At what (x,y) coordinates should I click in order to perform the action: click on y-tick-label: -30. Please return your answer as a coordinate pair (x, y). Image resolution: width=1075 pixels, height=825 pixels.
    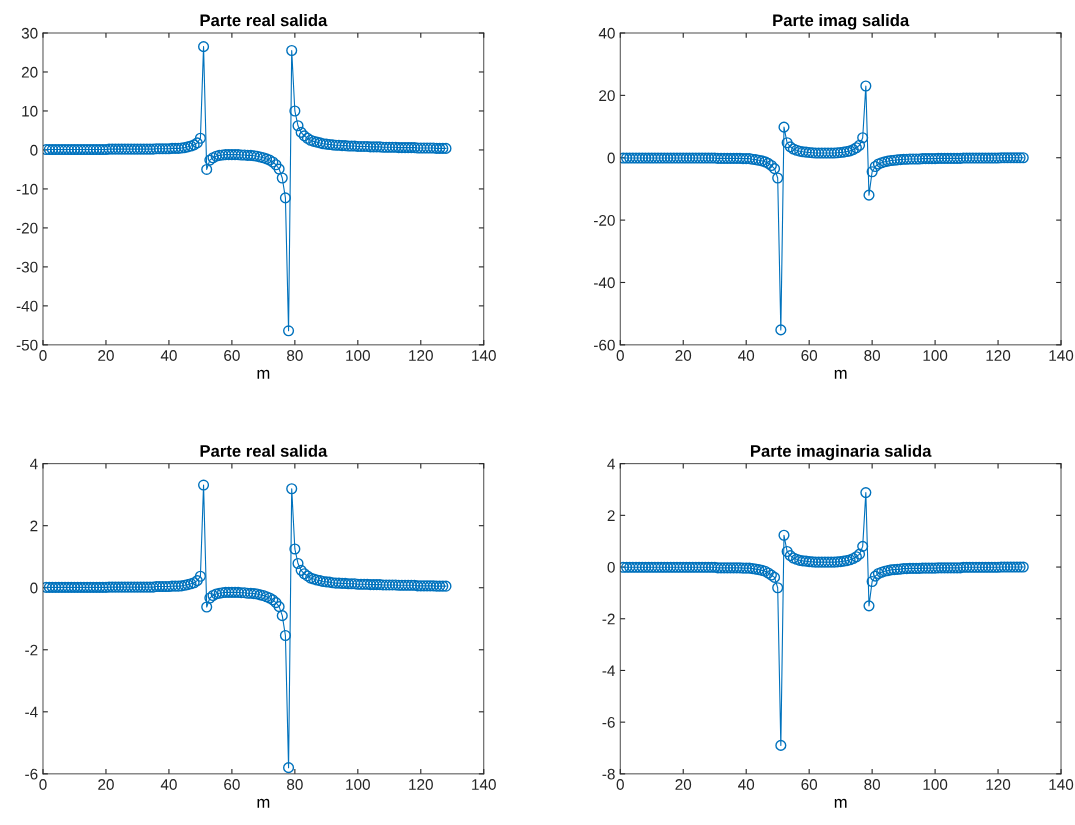
    Looking at the image, I should click on (27, 267).